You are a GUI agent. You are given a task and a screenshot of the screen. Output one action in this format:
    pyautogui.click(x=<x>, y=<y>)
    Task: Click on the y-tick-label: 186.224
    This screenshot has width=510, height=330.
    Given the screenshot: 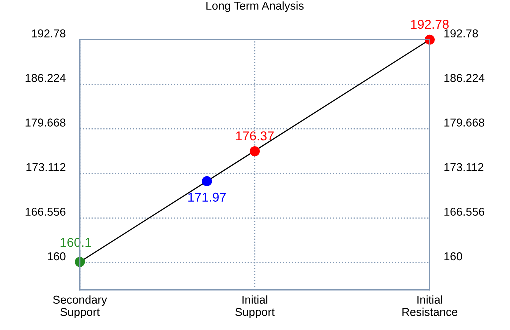 What is the action you would take?
    pyautogui.click(x=46, y=78)
    